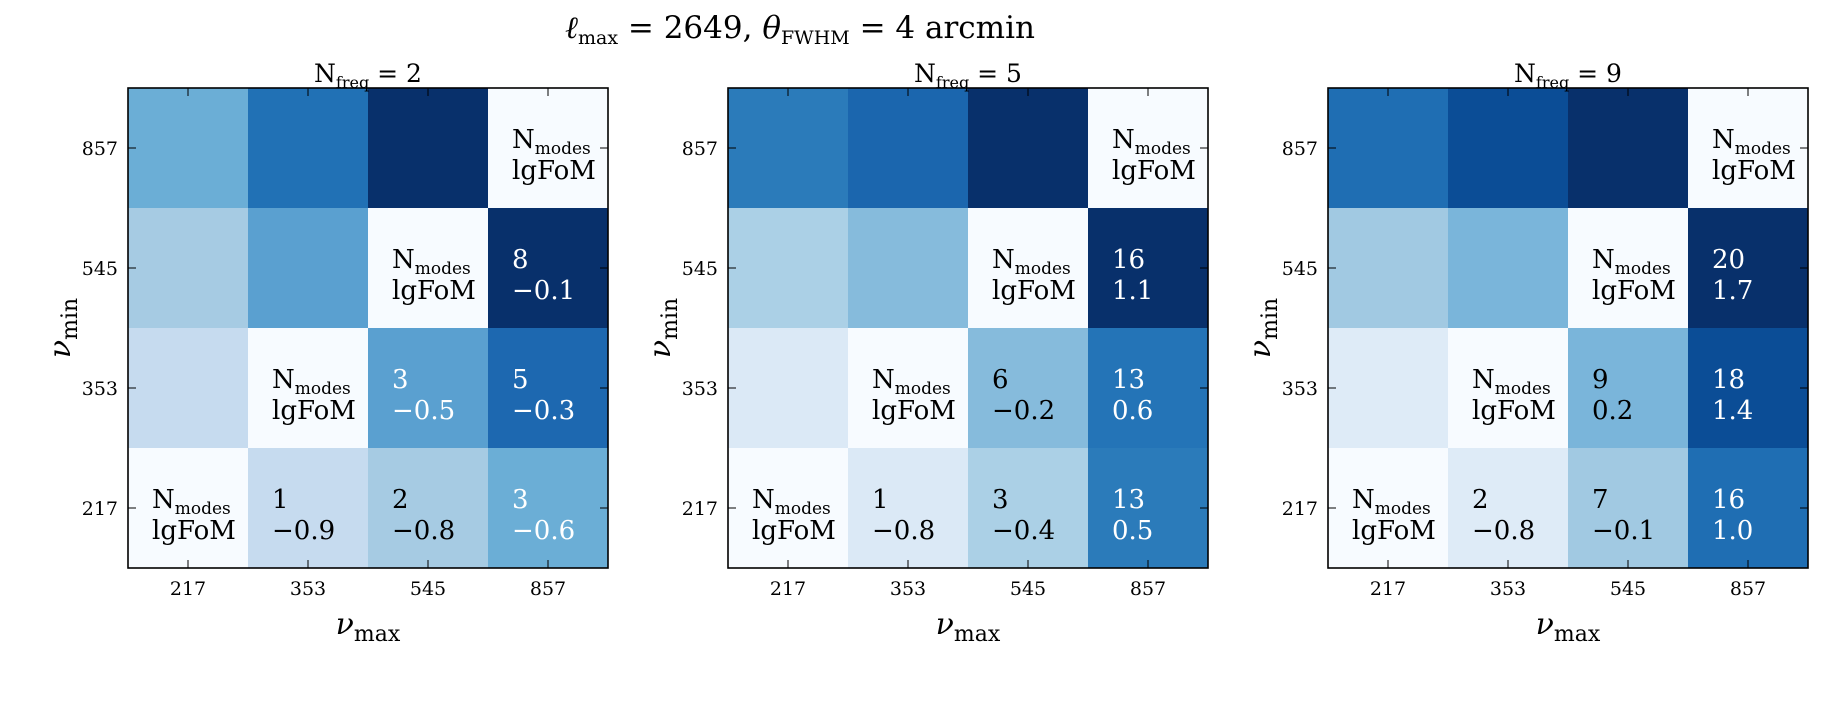 The image size is (1827, 711). What do you see at coordinates (303, 531) in the screenshot?
I see `lgfom-value: −0.9` at bounding box center [303, 531].